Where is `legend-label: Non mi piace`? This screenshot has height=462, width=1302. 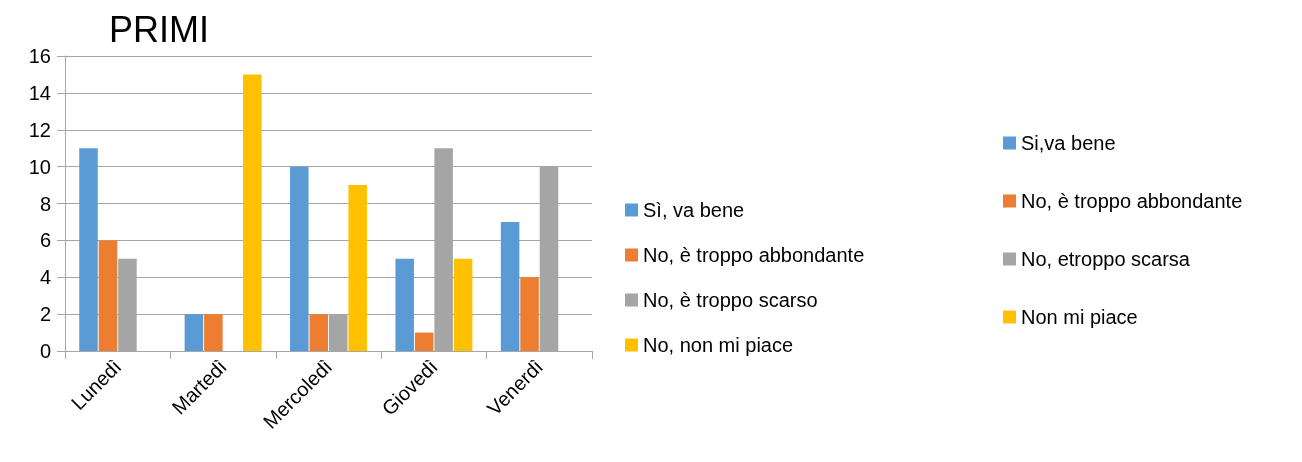
legend-label: Non mi piace is located at coordinates (1079, 317).